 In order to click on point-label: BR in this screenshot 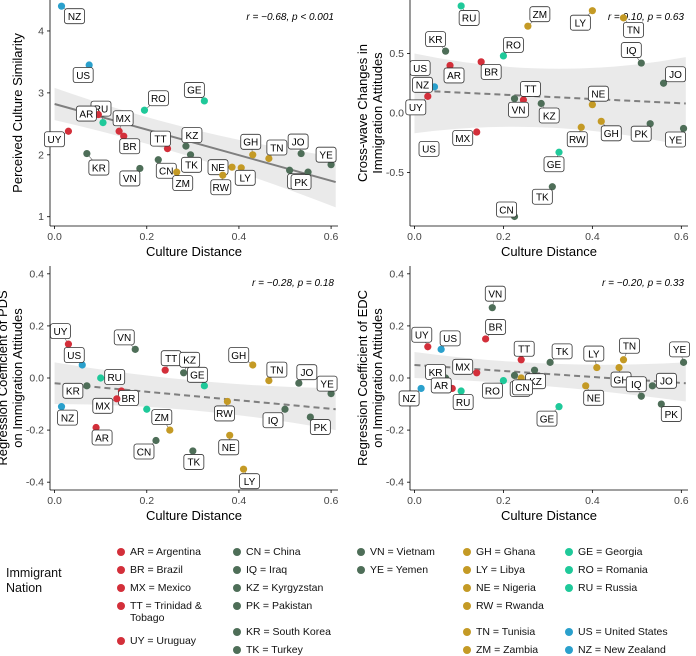, I will do `click(130, 147)`.